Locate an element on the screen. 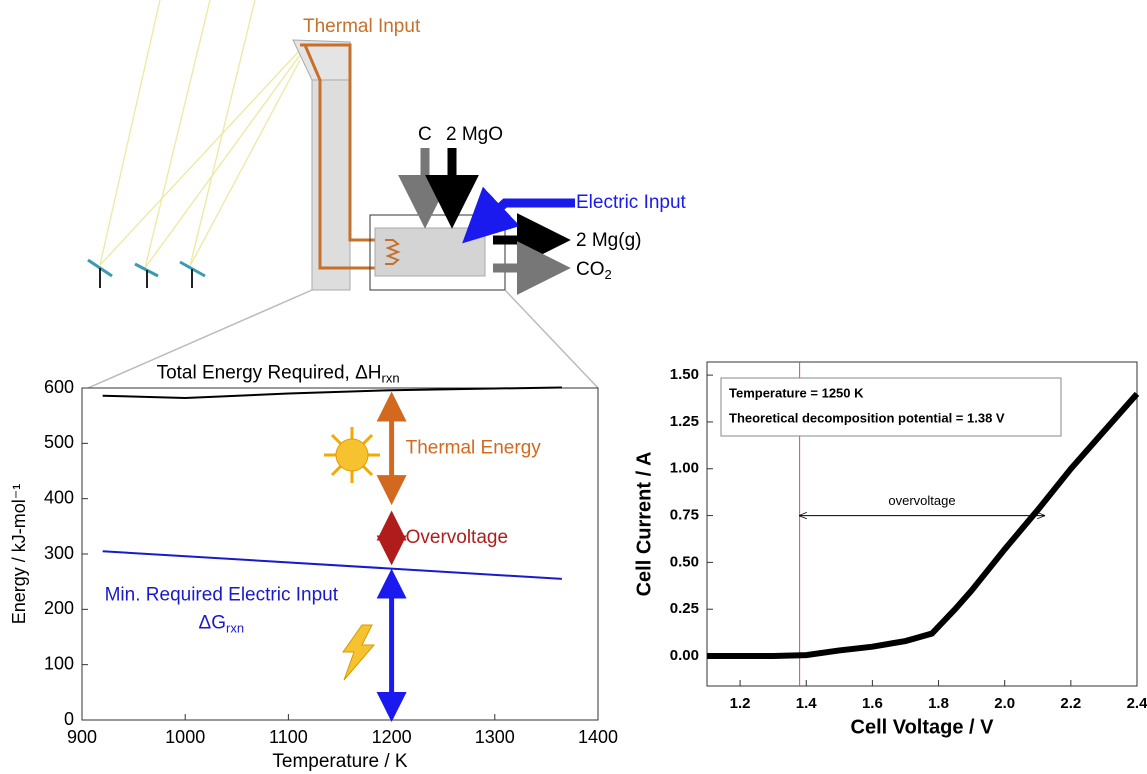  x-tick-label: 900 is located at coordinates (82, 737).